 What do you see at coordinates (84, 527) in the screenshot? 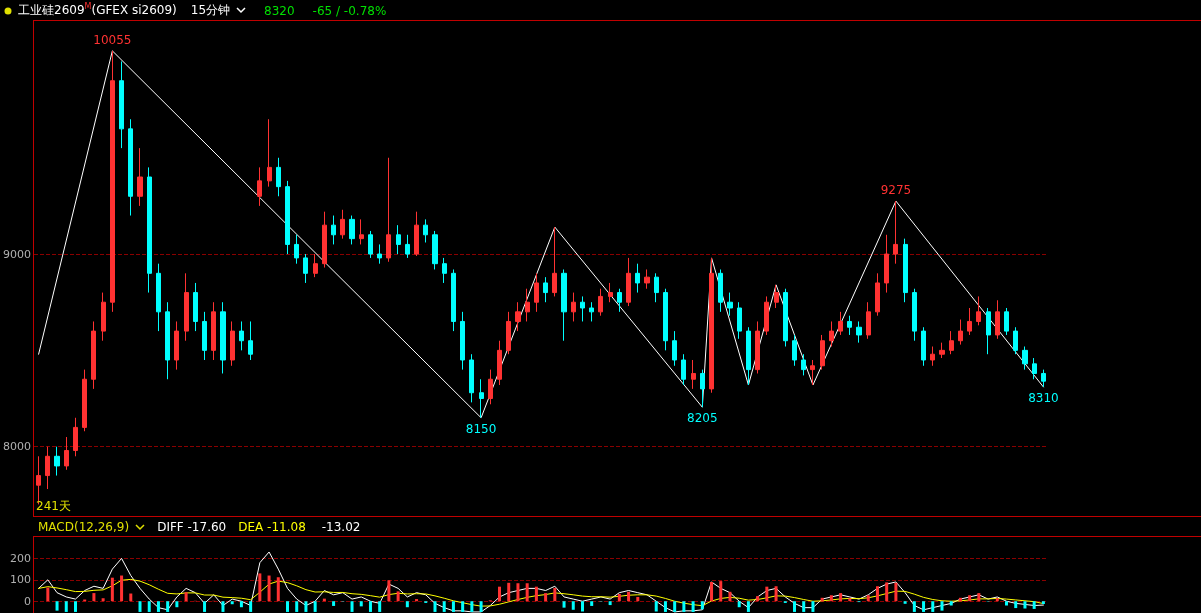
I see `chart-title: MACD(12,26,9)` at bounding box center [84, 527].